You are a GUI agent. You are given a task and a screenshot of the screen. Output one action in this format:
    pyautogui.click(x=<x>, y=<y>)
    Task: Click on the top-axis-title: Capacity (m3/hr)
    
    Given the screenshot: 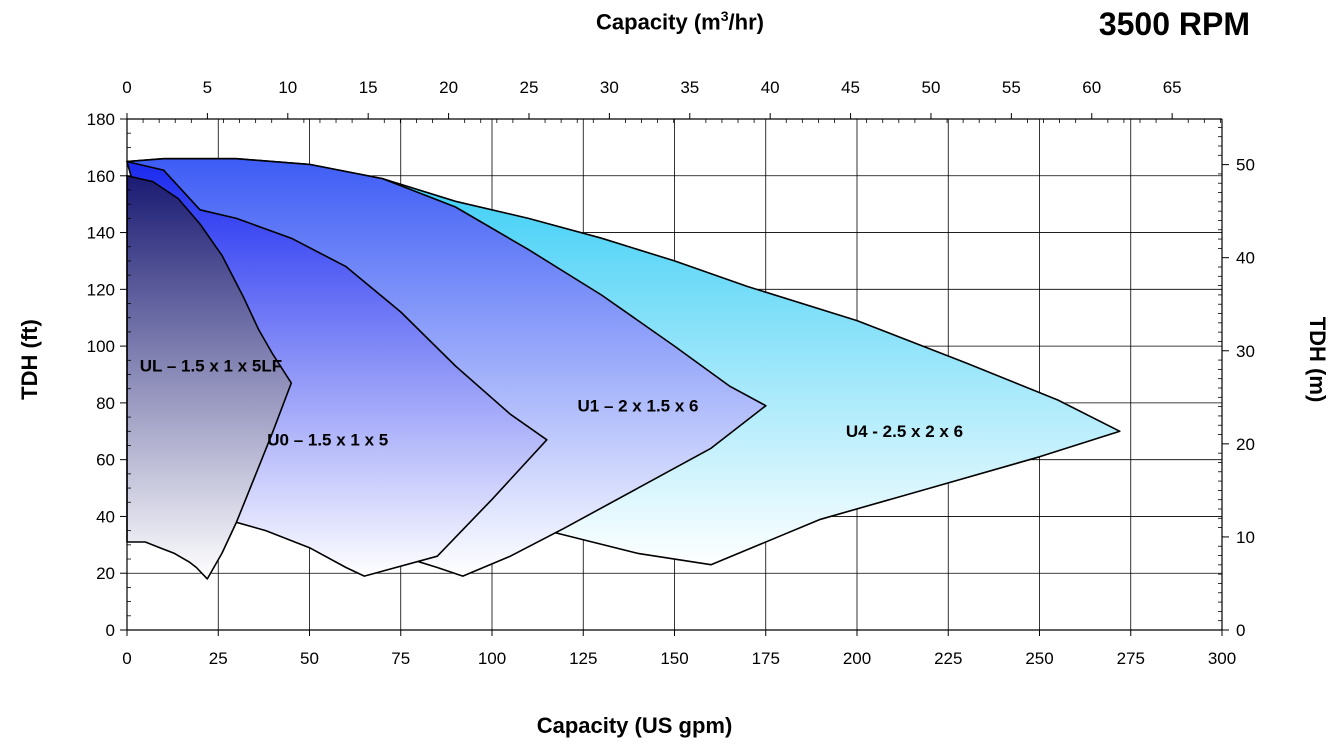 What is the action you would take?
    pyautogui.click(x=680, y=21)
    